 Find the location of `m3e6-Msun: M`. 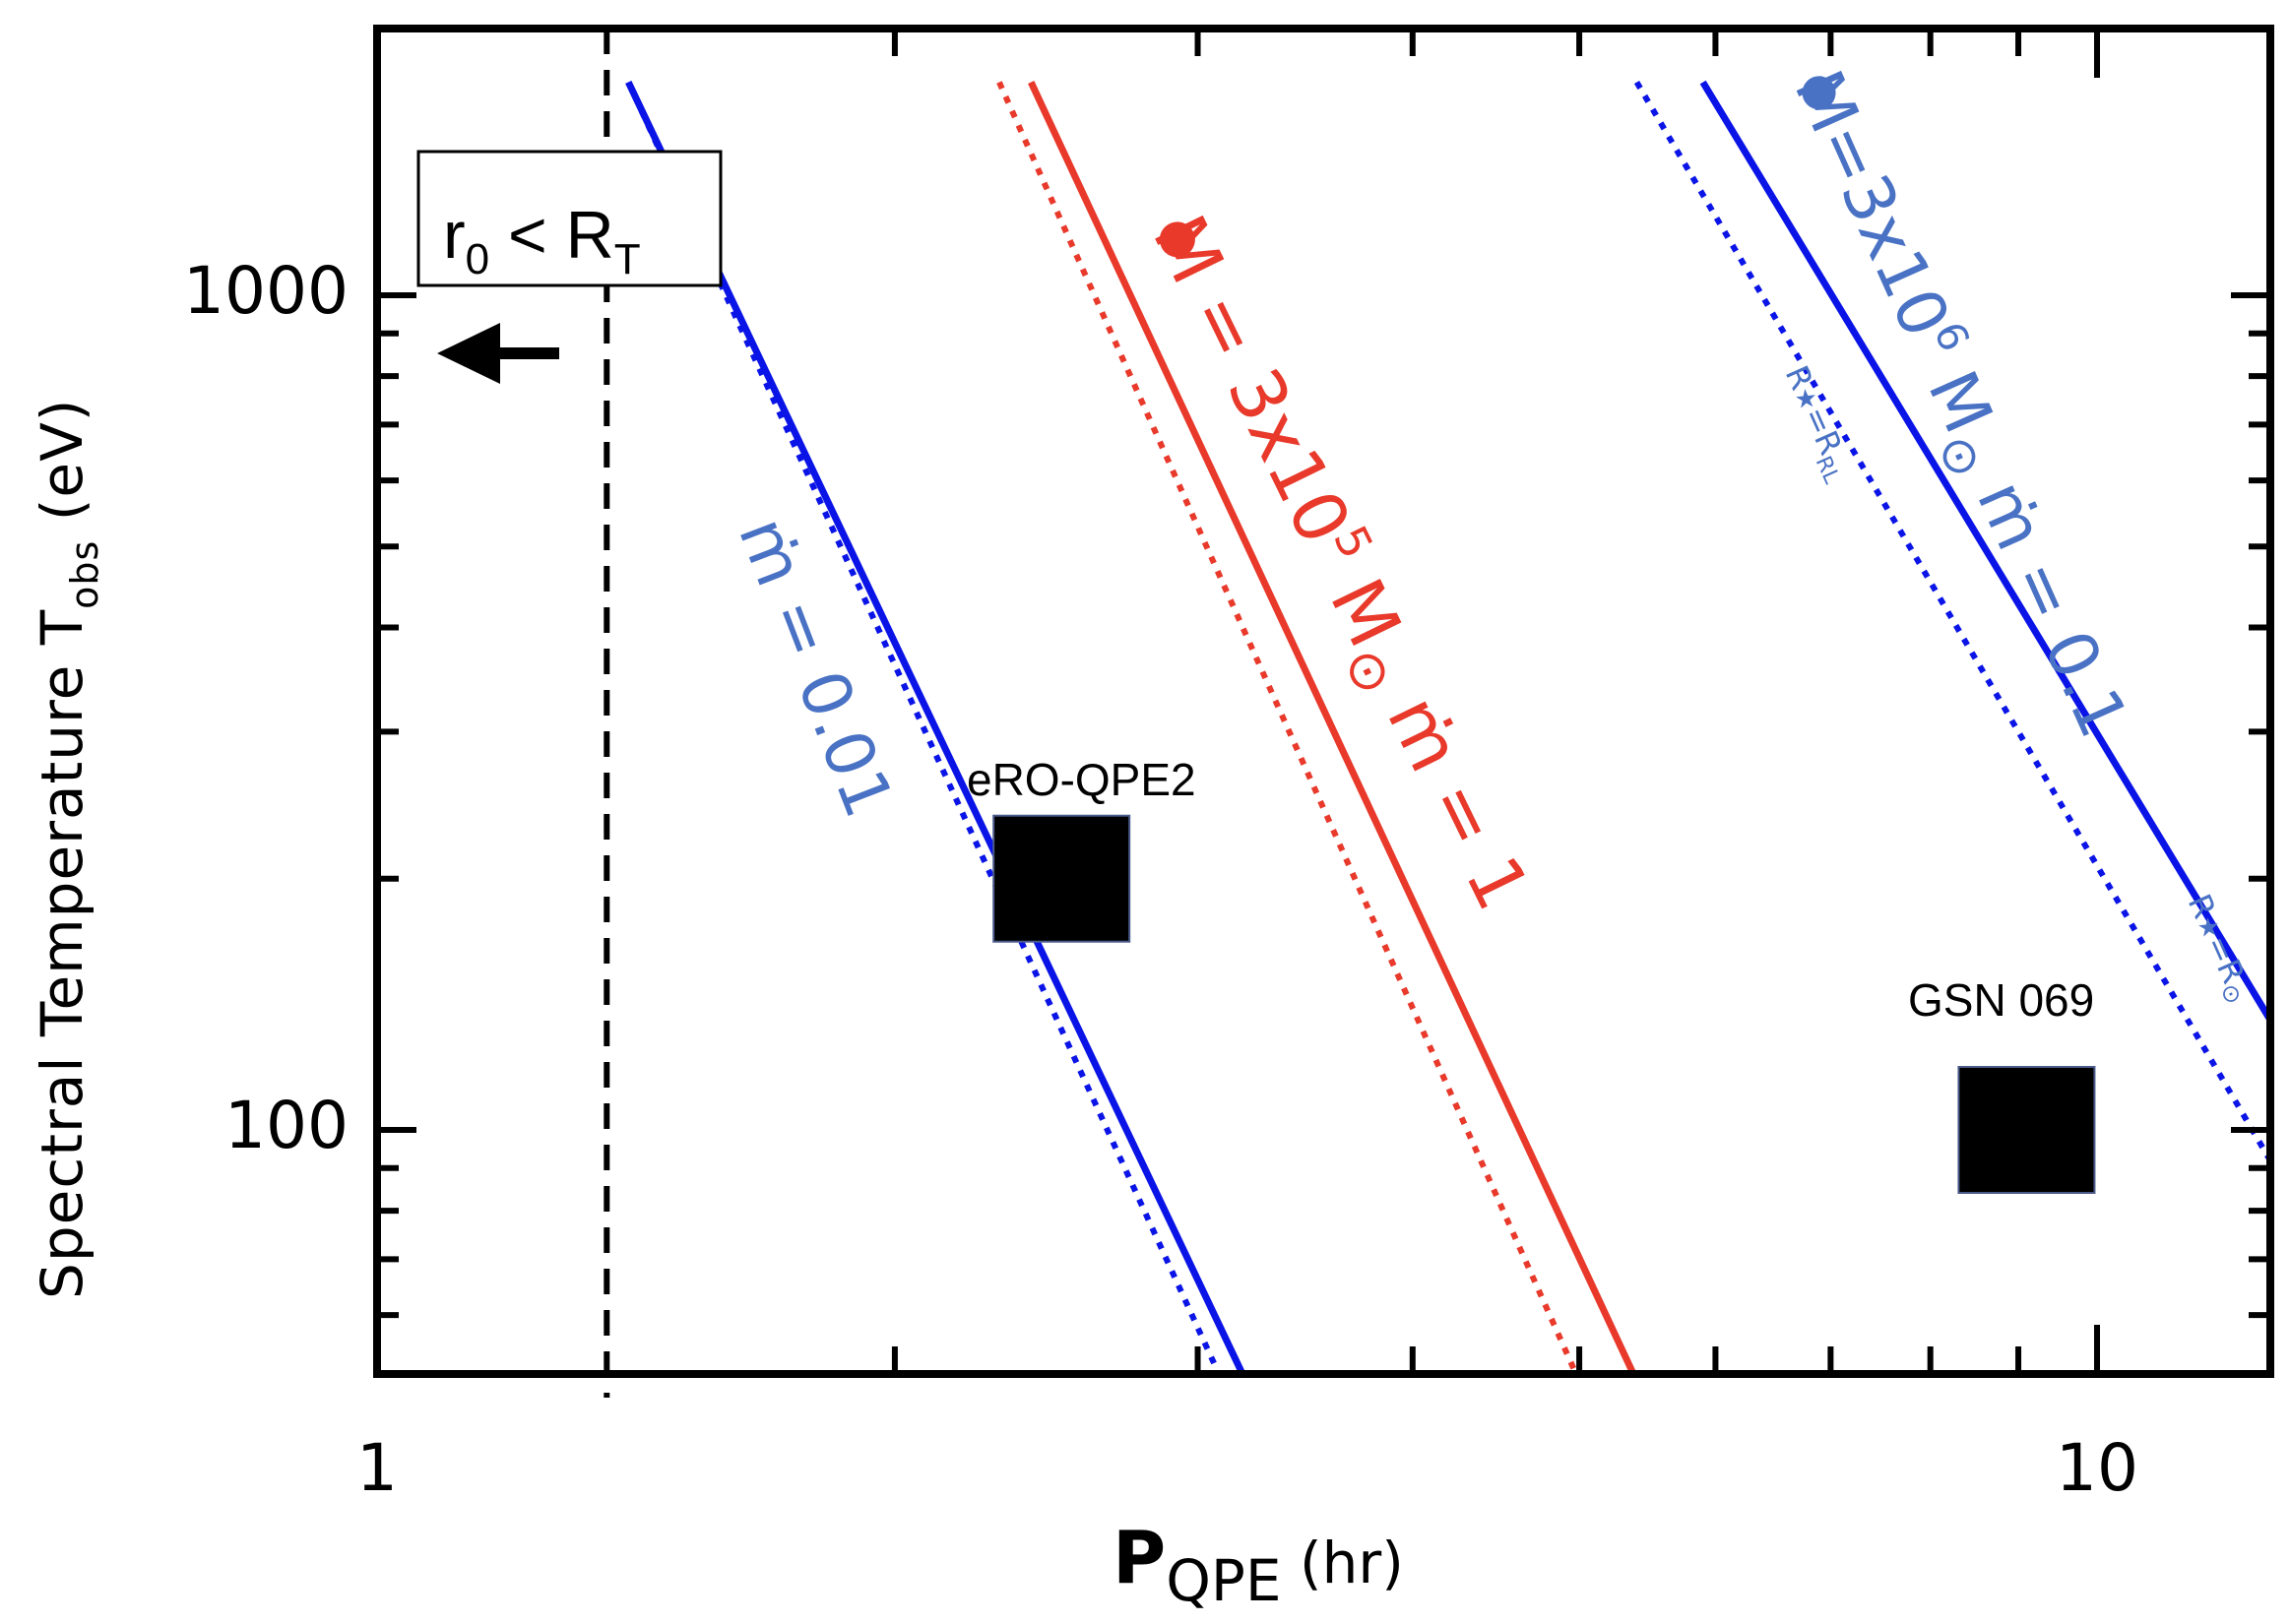

m3e6-Msun: M is located at coordinates (1955, 392).